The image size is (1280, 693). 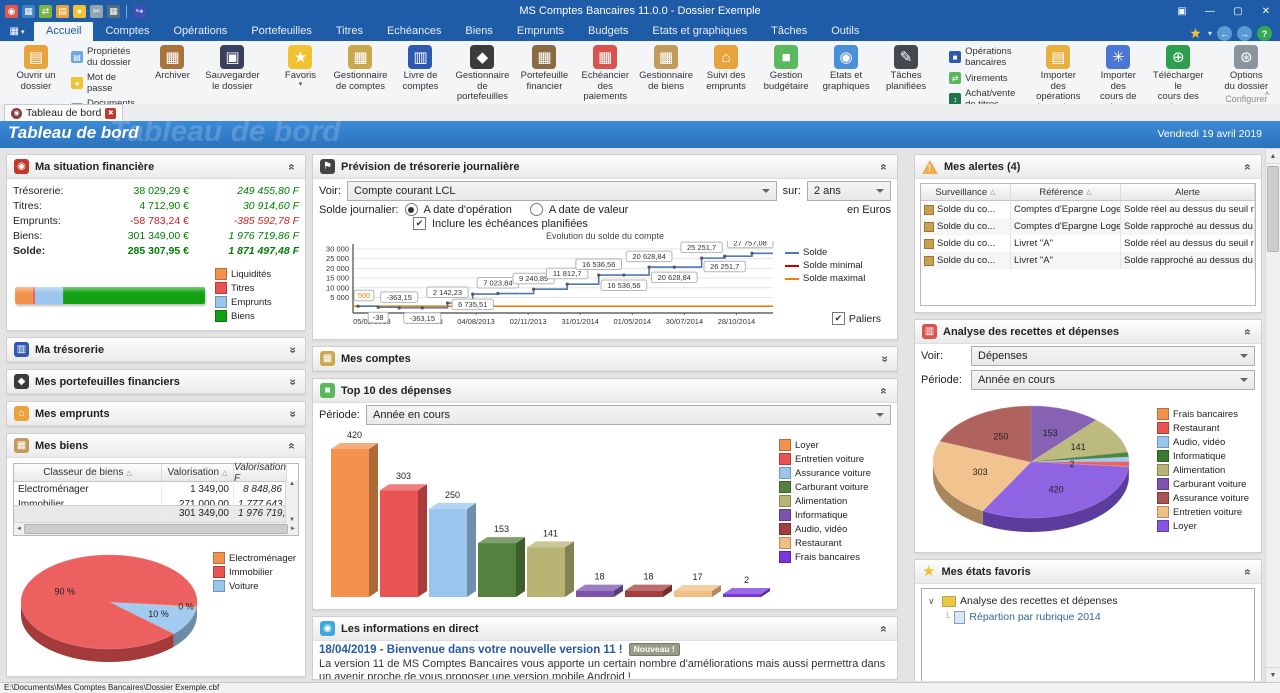 I want to click on folder-properties-button: ▤ Propriétés du dossier, so click(x=104, y=57).